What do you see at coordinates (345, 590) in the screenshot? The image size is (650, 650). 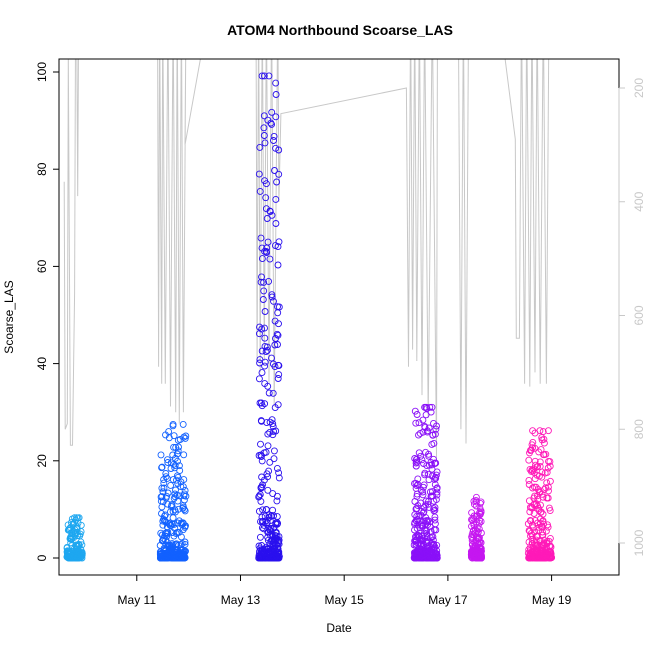 I see `x-axis: May 11 May 13 May 15 May 17 May 19` at bounding box center [345, 590].